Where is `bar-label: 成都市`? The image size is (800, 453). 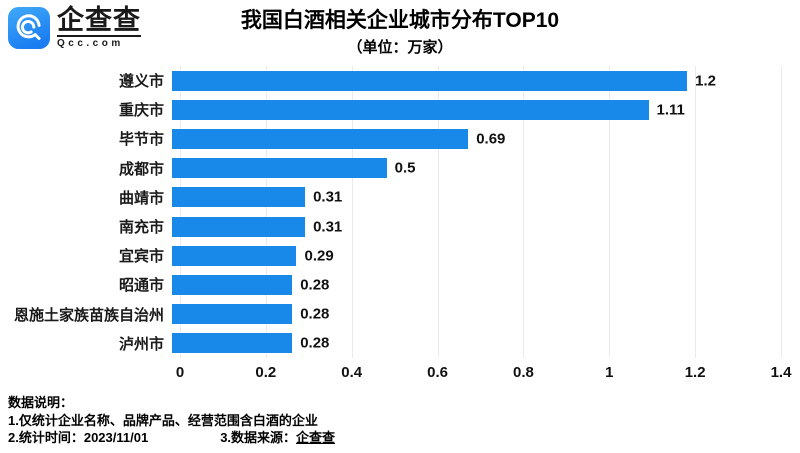
bar-label: 成都市 is located at coordinates (141, 169).